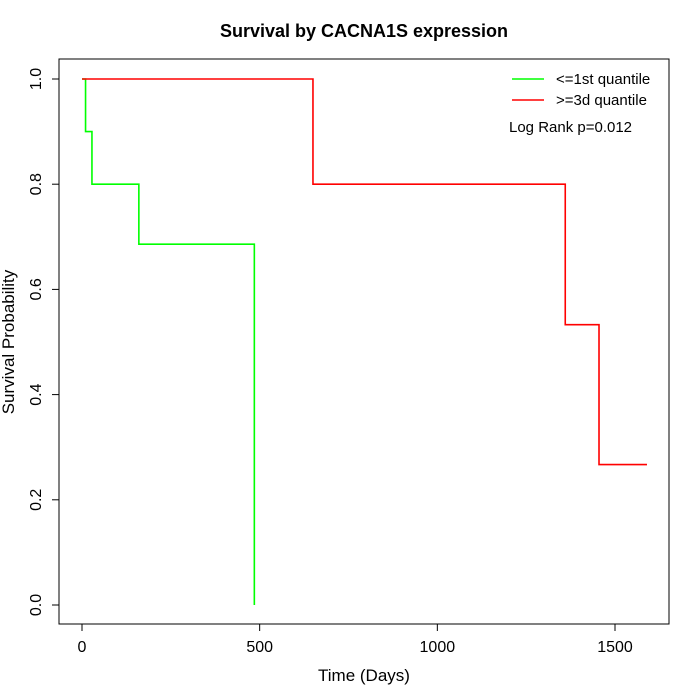 The height and width of the screenshot is (700, 700). Describe the element at coordinates (355, 639) in the screenshot. I see `x-axis: 0 500 1000 1500` at that location.